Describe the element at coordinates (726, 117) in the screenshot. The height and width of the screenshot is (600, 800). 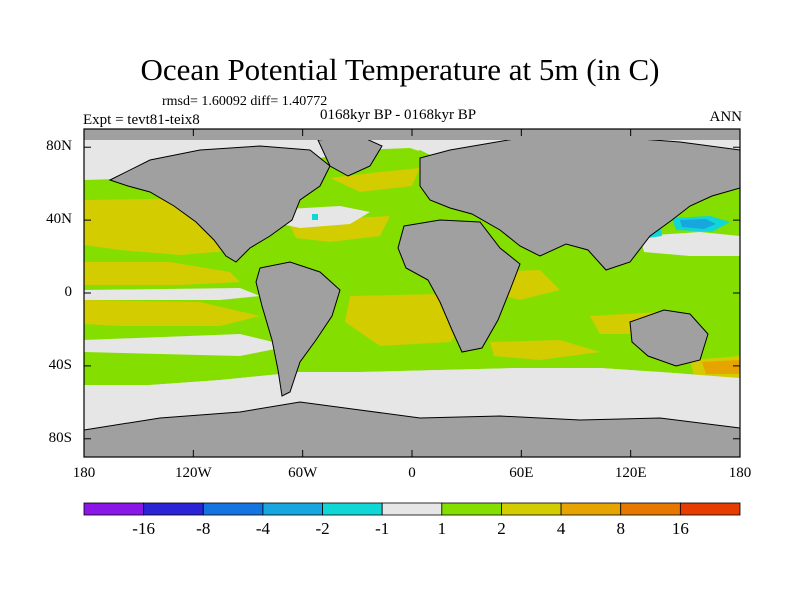
I see `season-label: ANN` at that location.